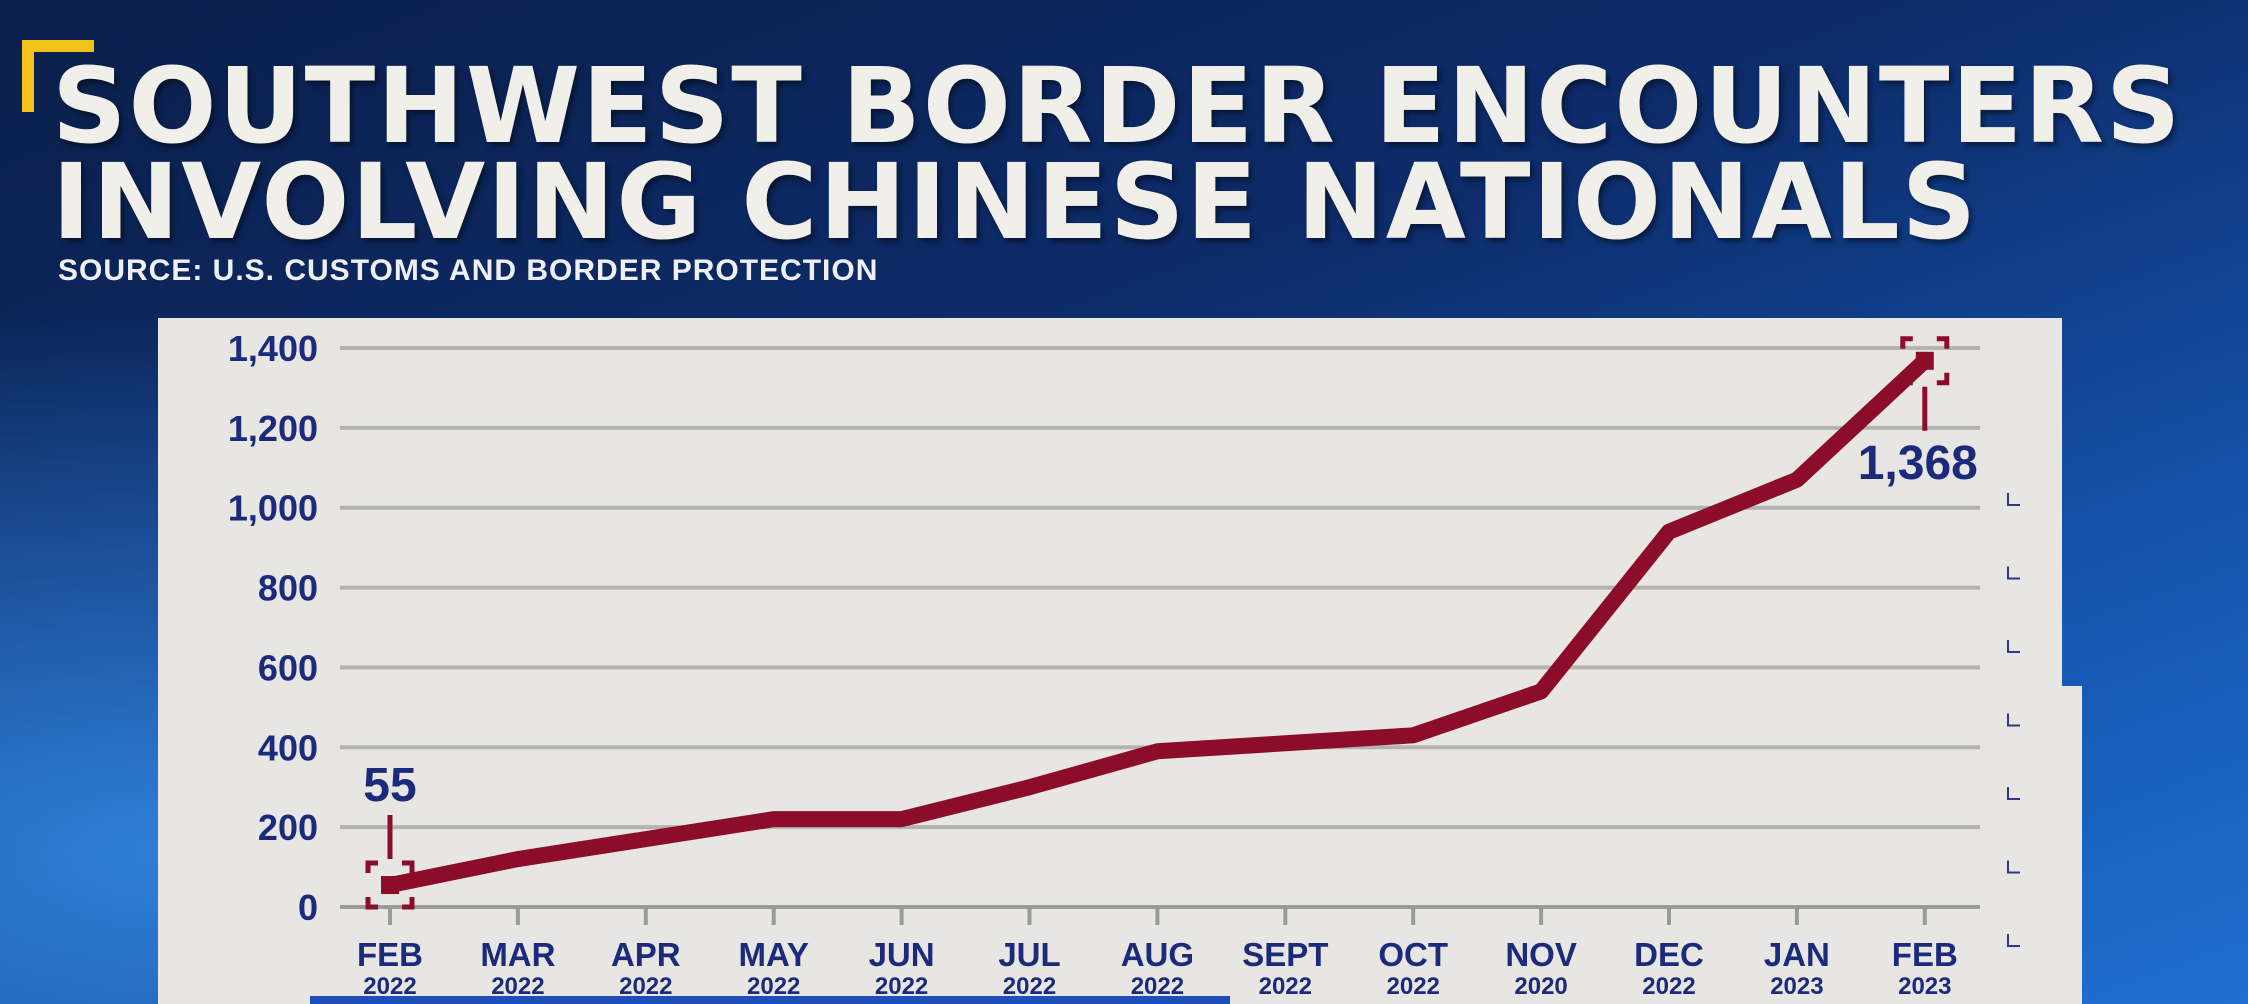  Describe the element at coordinates (774, 954) in the screenshot. I see `x-tick-label: MAY` at that location.